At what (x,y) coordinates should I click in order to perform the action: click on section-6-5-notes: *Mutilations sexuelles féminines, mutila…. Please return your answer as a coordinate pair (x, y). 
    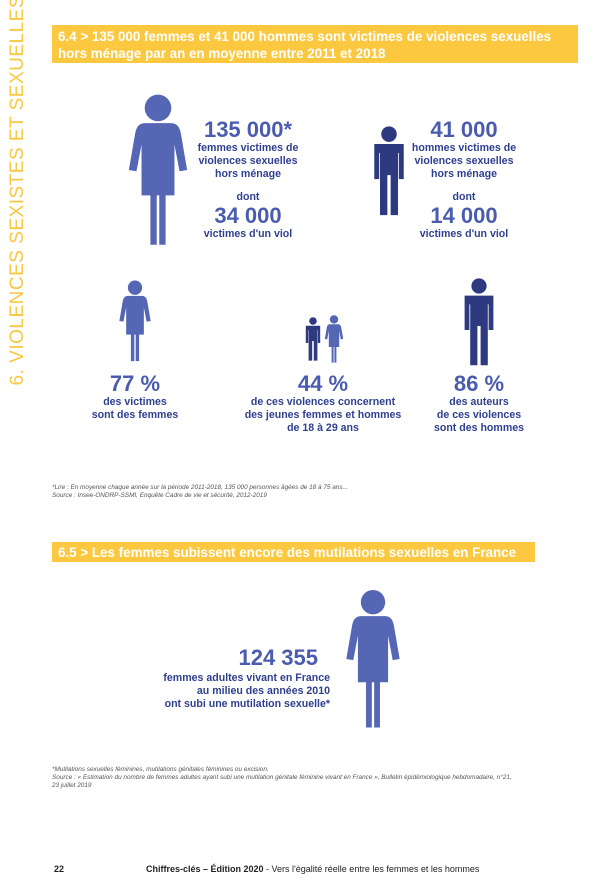
    Looking at the image, I should click on (322, 778).